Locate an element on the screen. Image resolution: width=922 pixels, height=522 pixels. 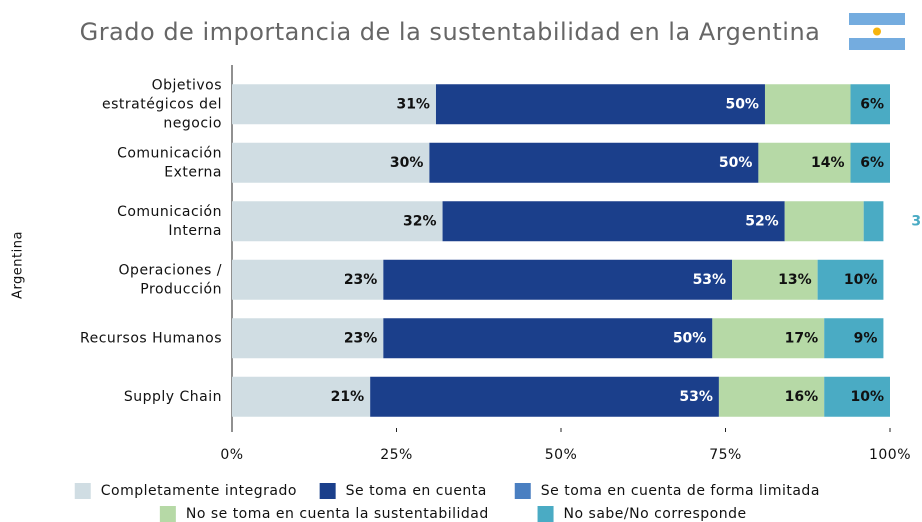
x-tick-label: 25% is located at coordinates (396, 455).